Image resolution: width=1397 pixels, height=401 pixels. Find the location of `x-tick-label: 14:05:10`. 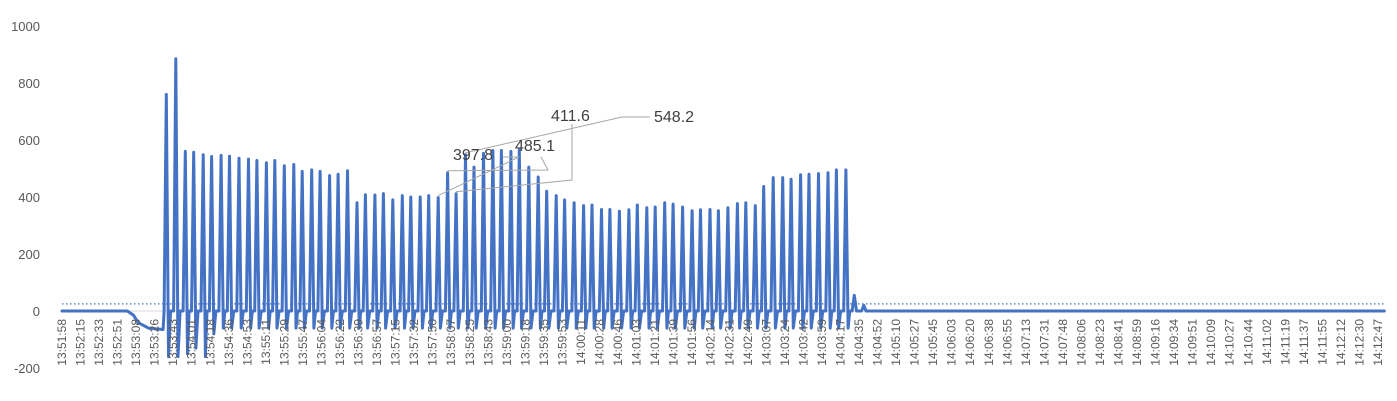

x-tick-label: 14:05:10 is located at coordinates (896, 342).